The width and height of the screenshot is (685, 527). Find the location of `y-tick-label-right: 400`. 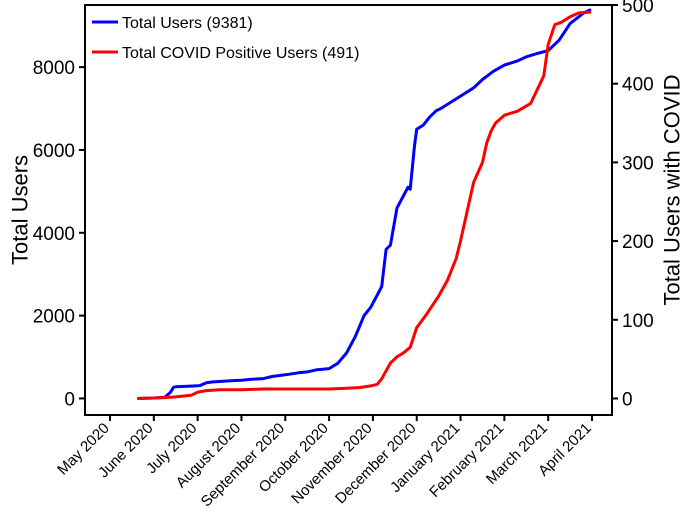

y-tick-label-right: 400 is located at coordinates (638, 85).